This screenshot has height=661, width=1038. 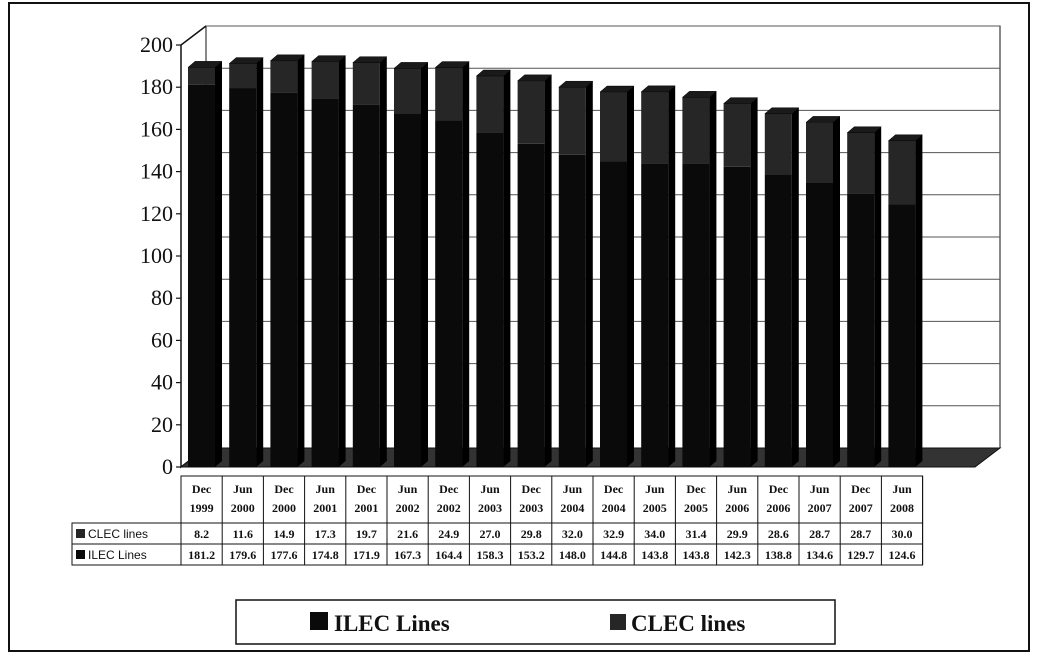 What do you see at coordinates (696, 555) in the screenshot?
I see `data-label: 143.8` at bounding box center [696, 555].